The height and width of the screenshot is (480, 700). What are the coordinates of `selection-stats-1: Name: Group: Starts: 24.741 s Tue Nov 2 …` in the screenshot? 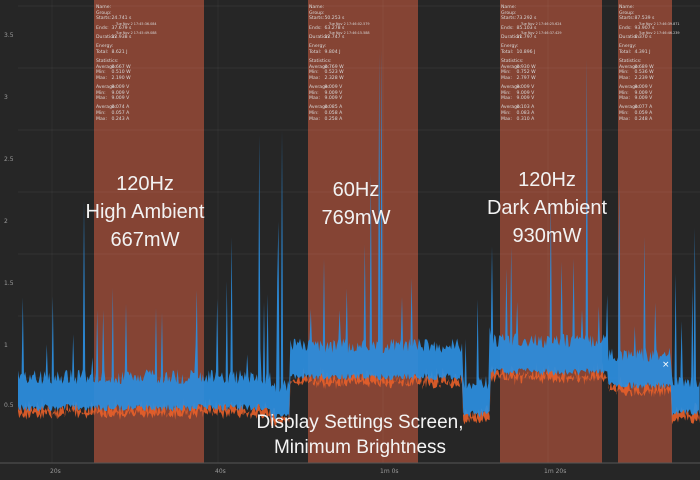 It's located at (126, 63).